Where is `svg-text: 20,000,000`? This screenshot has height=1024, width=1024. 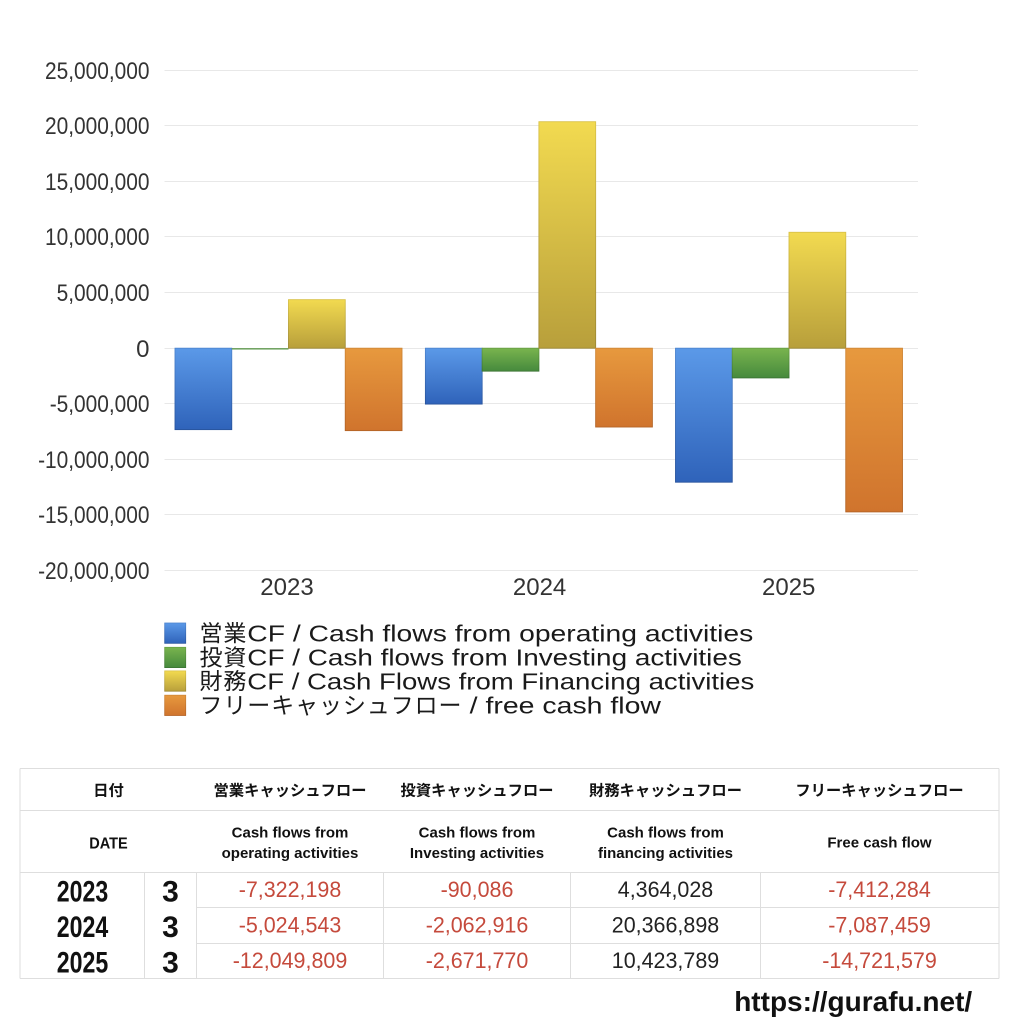
svg-text: 20,000,000 is located at coordinates (97, 126).